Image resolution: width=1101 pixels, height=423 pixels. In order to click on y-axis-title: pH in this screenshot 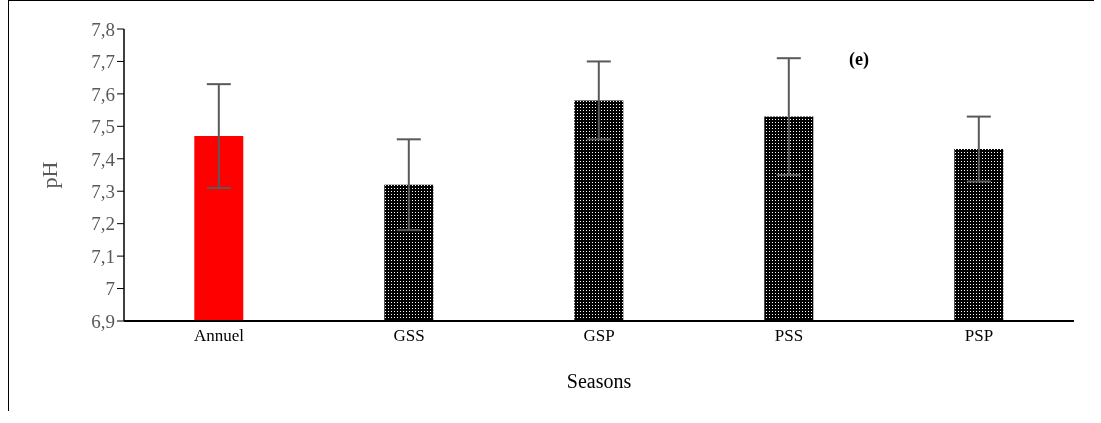, I will do `click(49, 175)`.